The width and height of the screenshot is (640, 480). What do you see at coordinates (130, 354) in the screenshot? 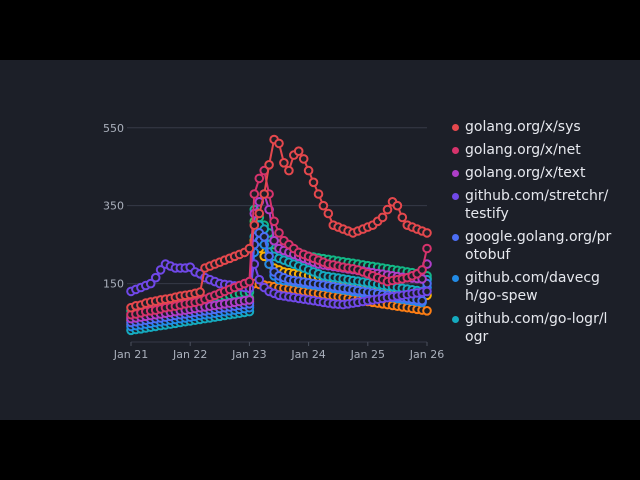
I see `x-tick-label: Jan 21` at bounding box center [130, 354].